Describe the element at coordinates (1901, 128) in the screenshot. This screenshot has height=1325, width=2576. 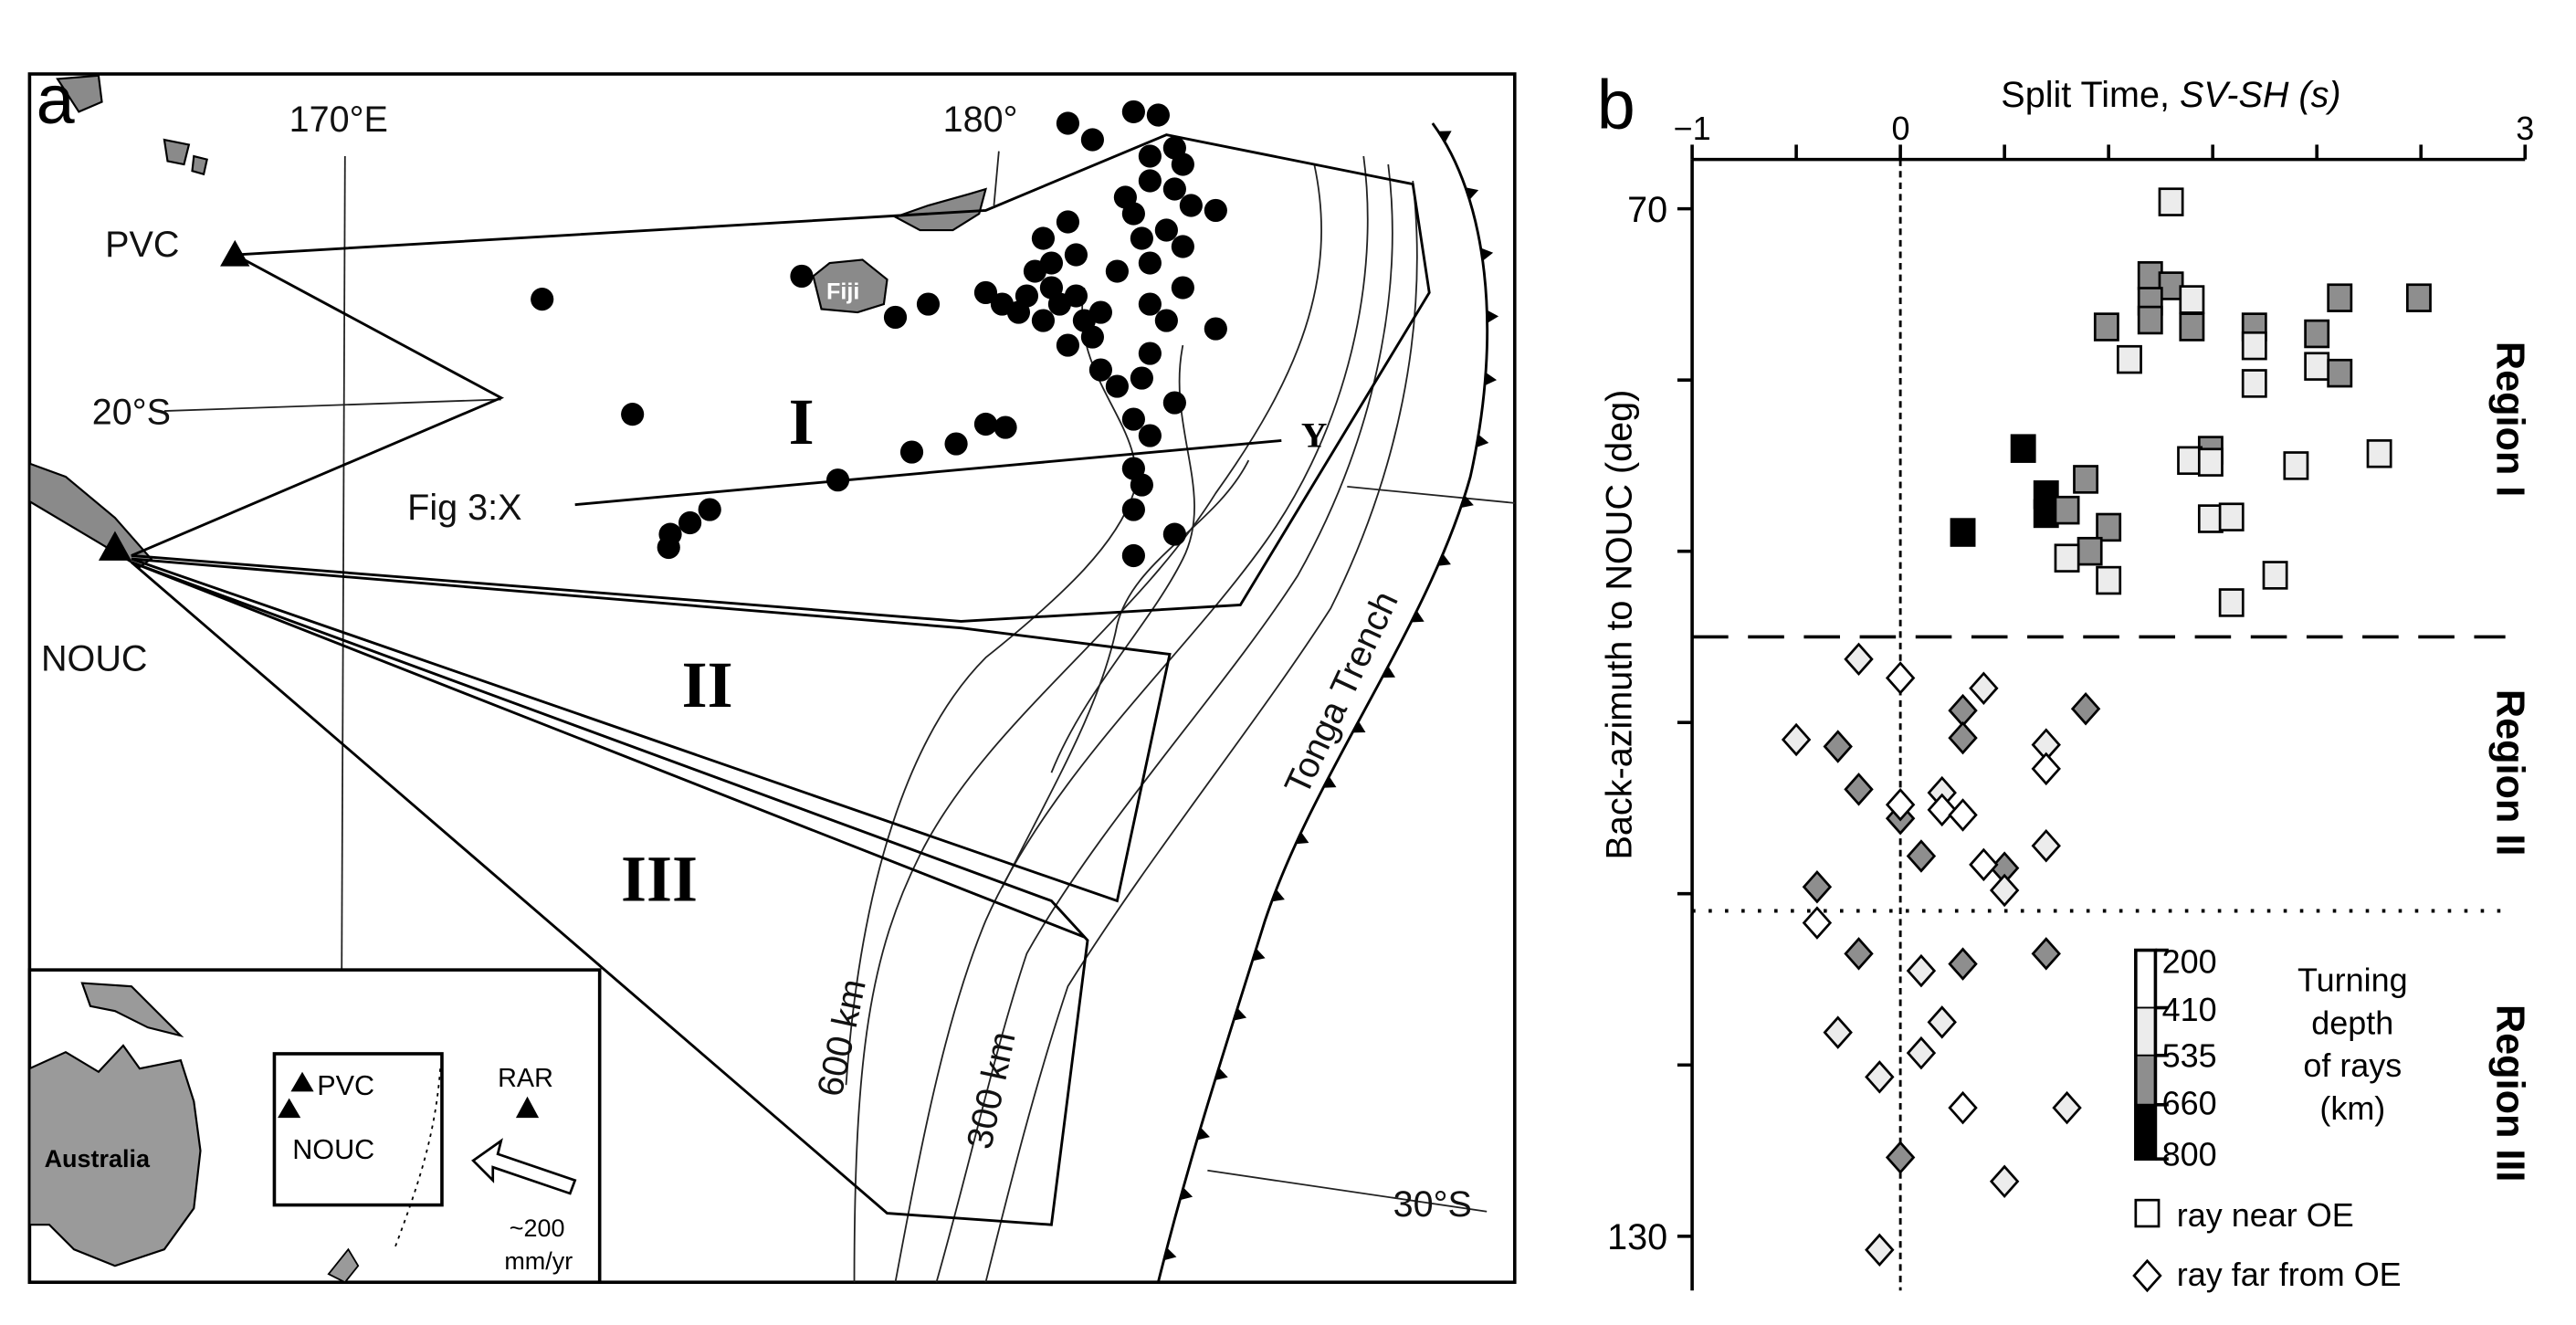
I see `x-tick-label: 0` at that location.